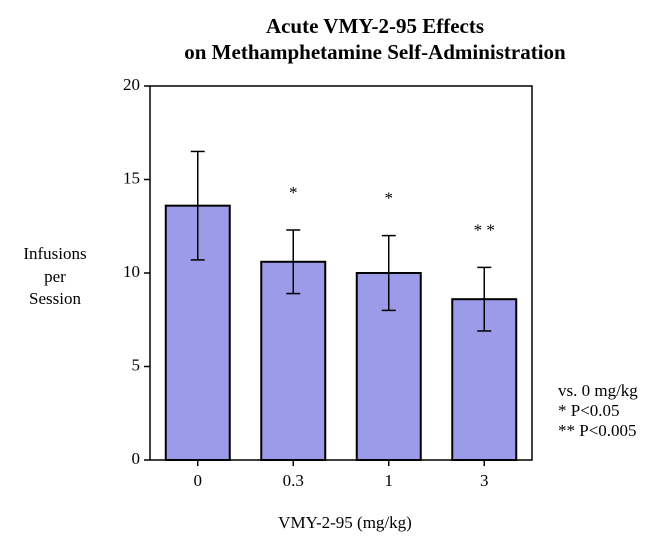 This screenshot has height=536, width=668. Describe the element at coordinates (136, 364) in the screenshot. I see `y-tick-label: 5` at that location.